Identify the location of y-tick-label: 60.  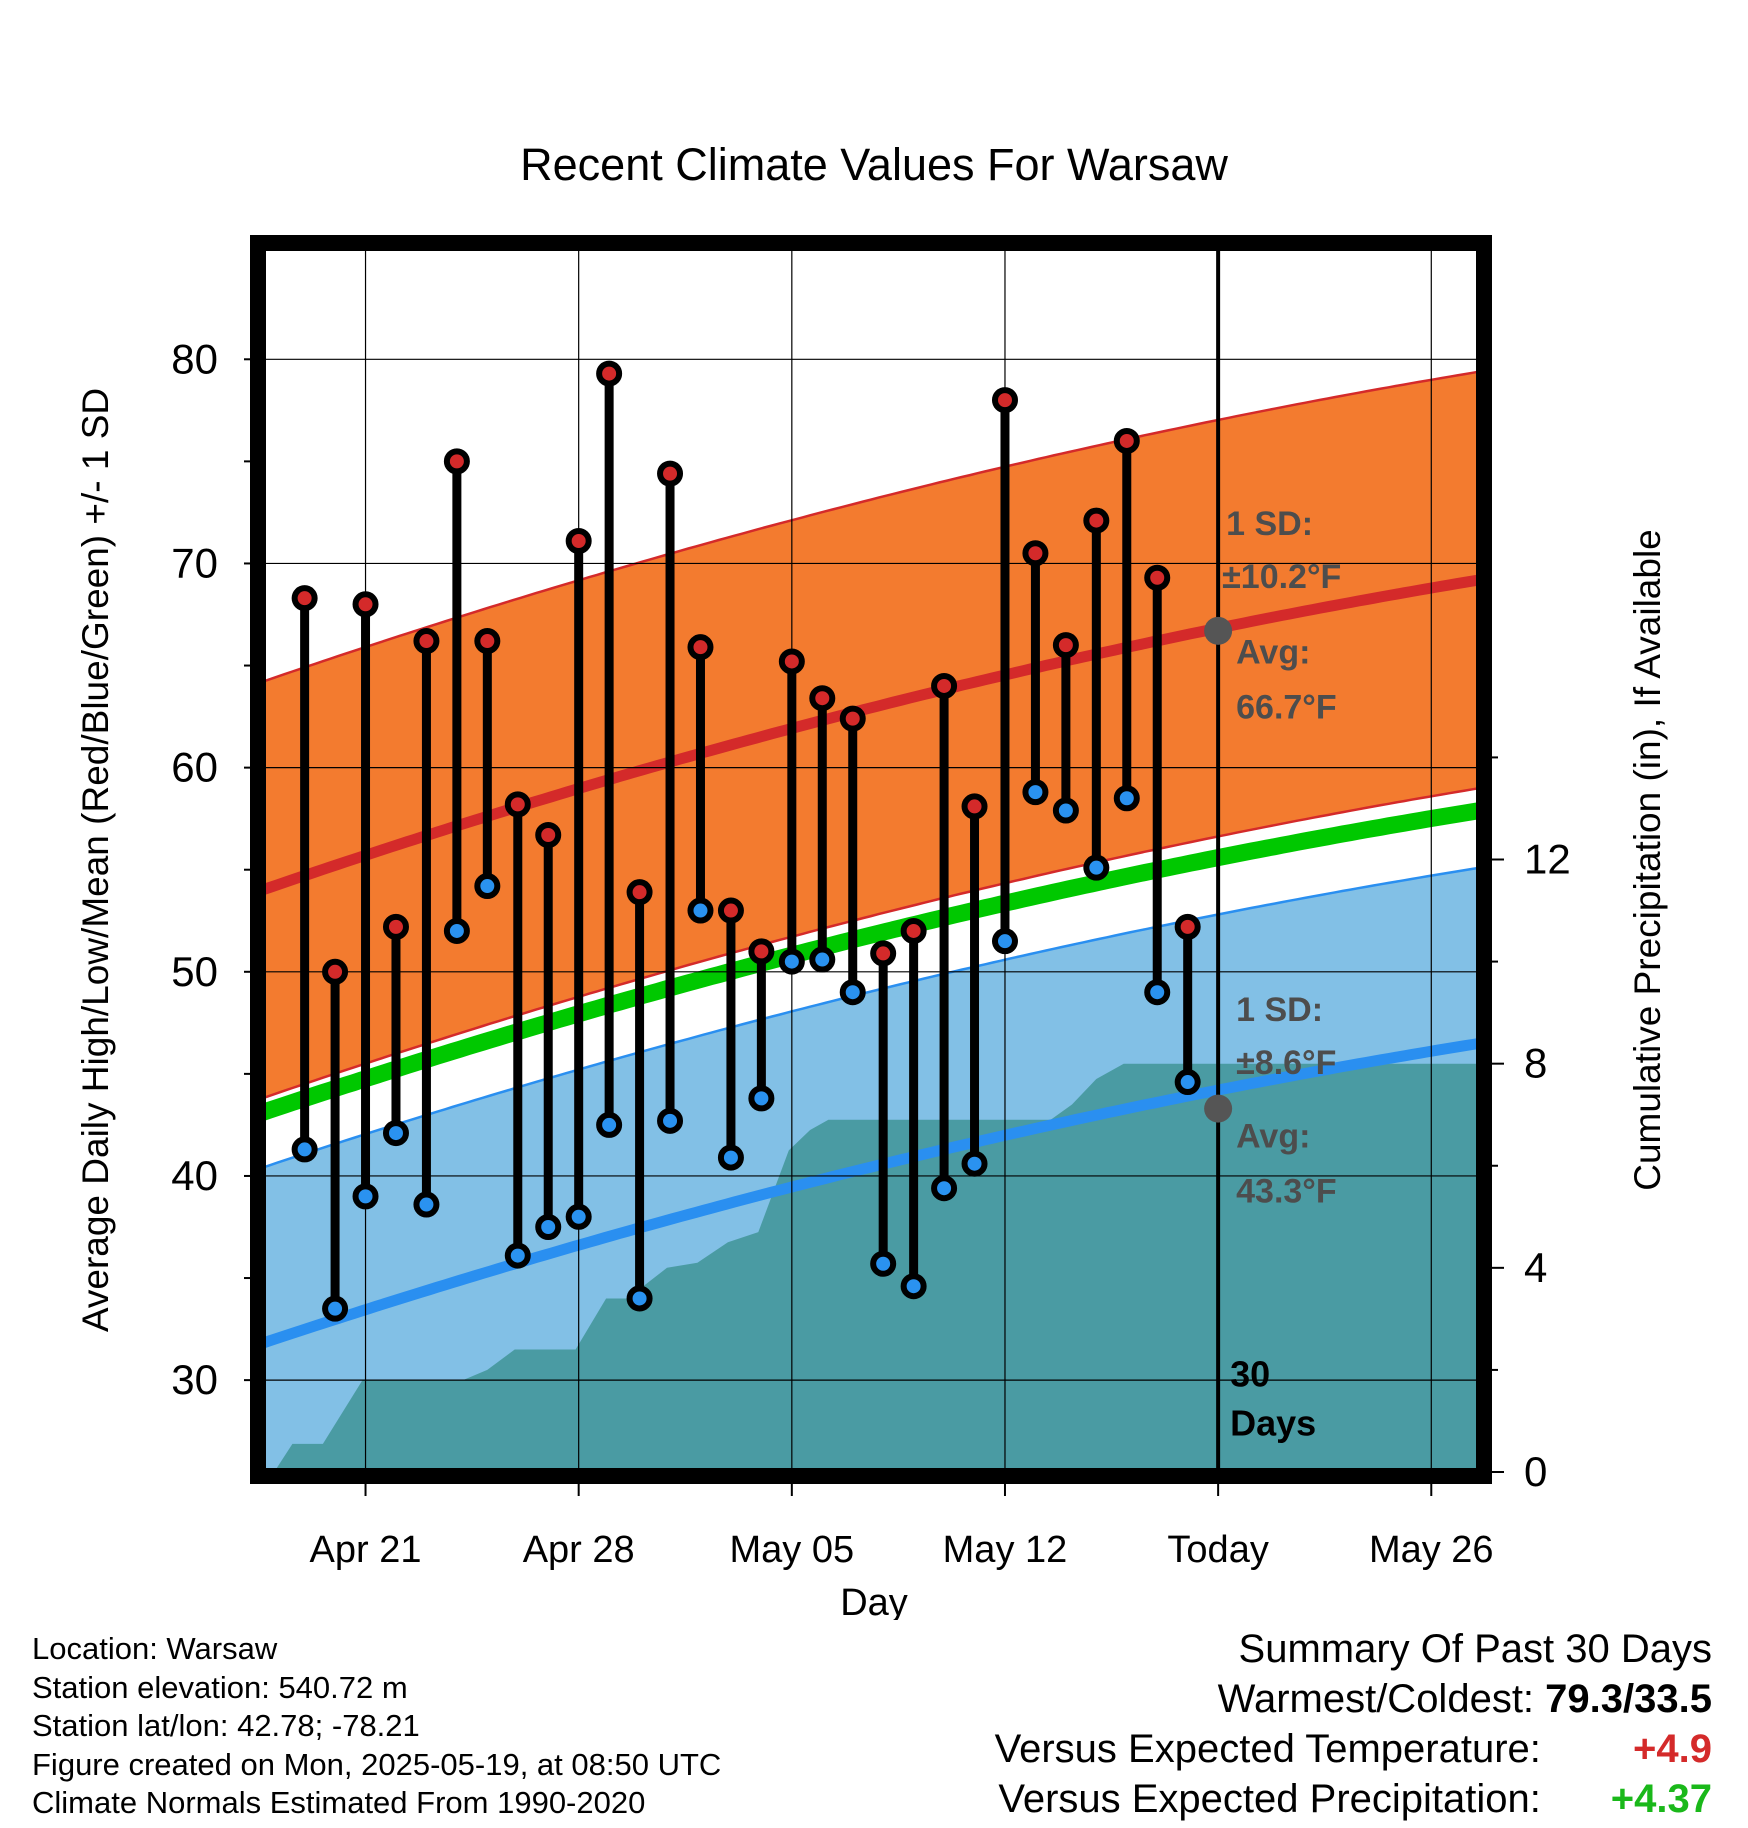
(194, 767).